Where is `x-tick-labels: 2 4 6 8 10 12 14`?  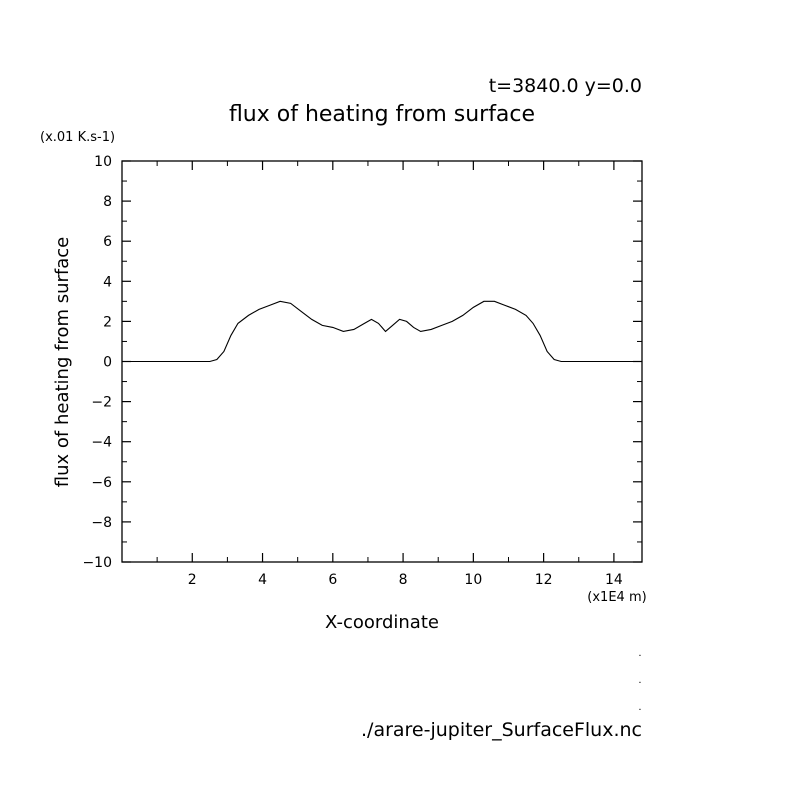
x-tick-labels: 2 4 6 8 10 12 14 is located at coordinates (405, 580).